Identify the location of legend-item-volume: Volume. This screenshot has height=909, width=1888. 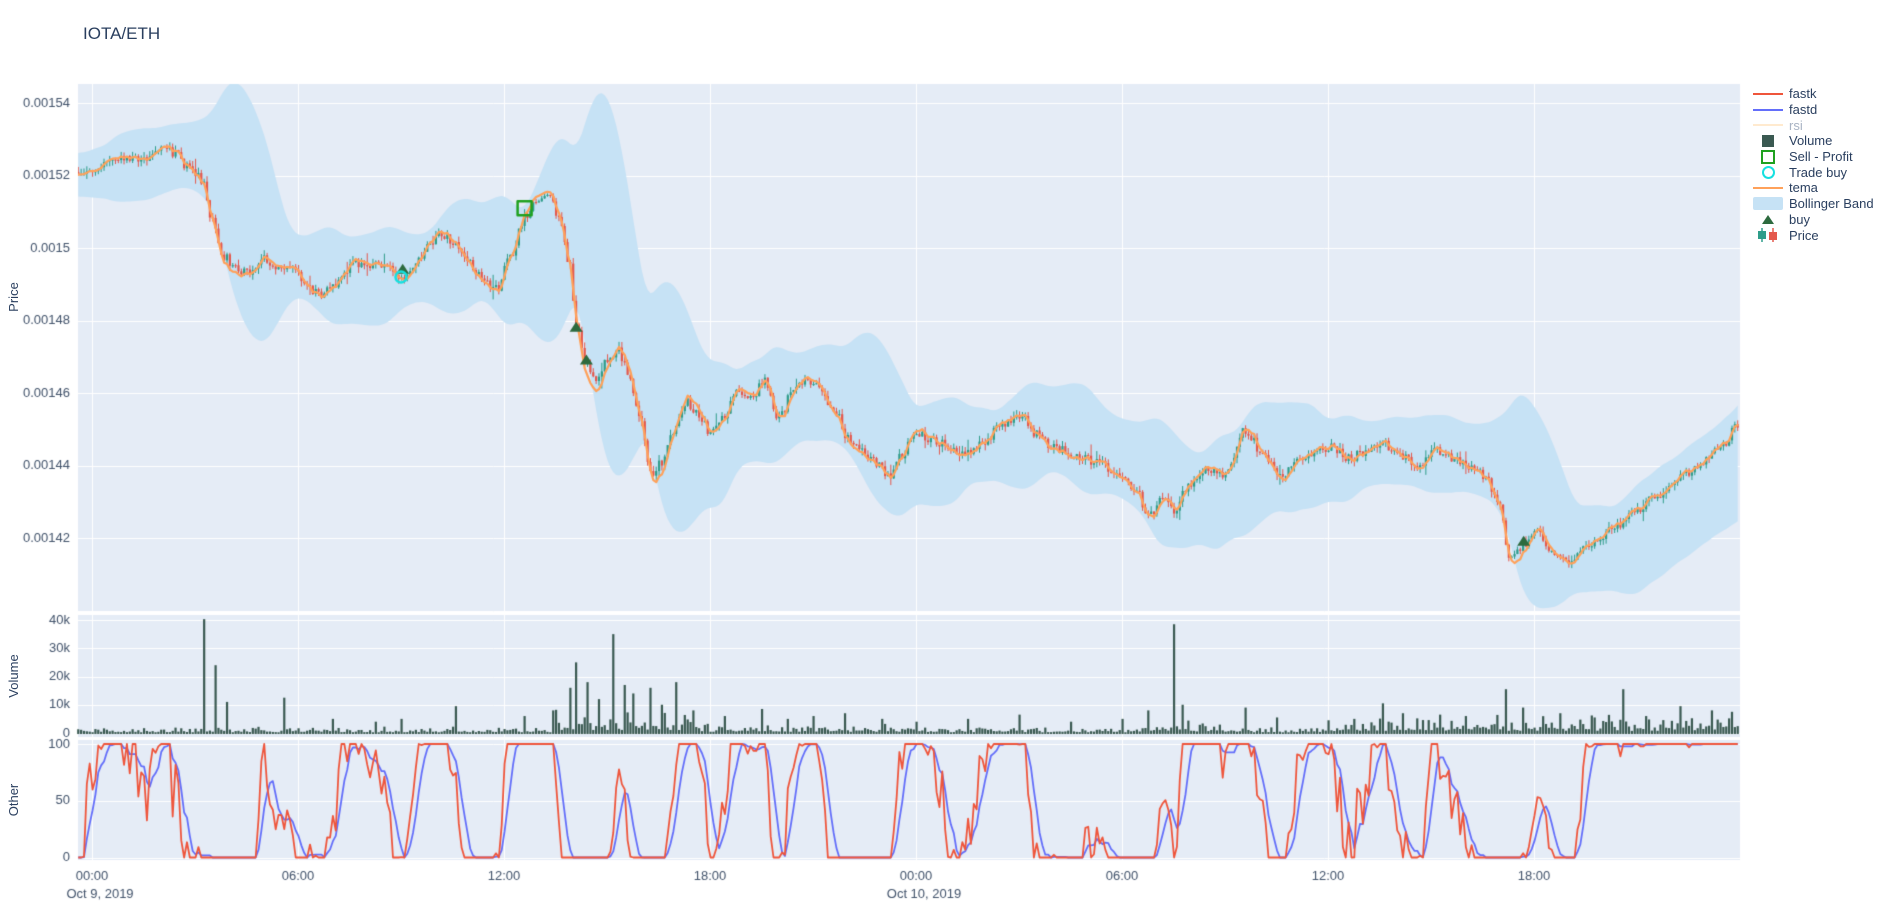
(1813, 141).